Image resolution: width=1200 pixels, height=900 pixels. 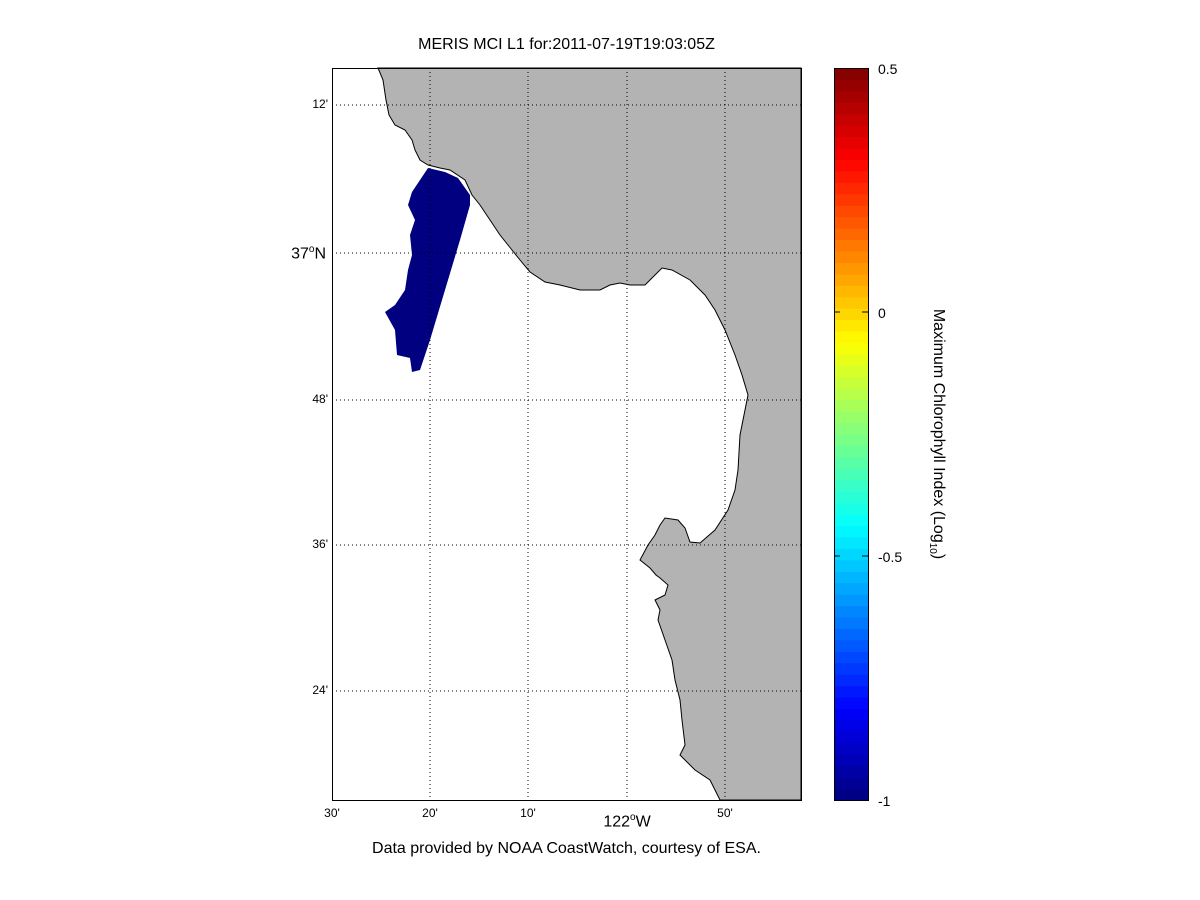 What do you see at coordinates (300, 254) in the screenshot?
I see `lat-value: 37` at bounding box center [300, 254].